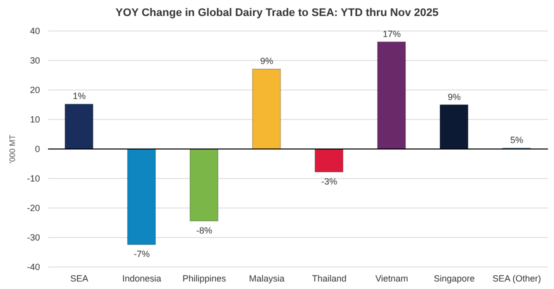  Describe the element at coordinates (33, 179) in the screenshot. I see `y-tick-label: -10` at that location.